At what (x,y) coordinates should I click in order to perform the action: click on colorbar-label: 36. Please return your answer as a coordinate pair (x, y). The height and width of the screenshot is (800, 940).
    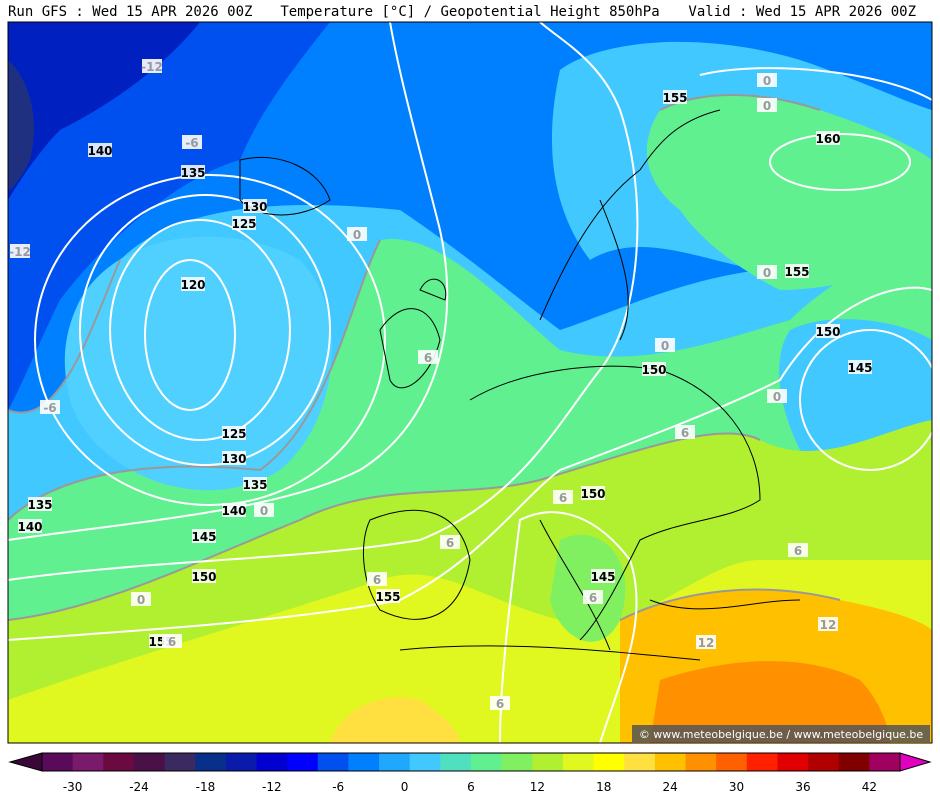
    Looking at the image, I should click on (802, 787).